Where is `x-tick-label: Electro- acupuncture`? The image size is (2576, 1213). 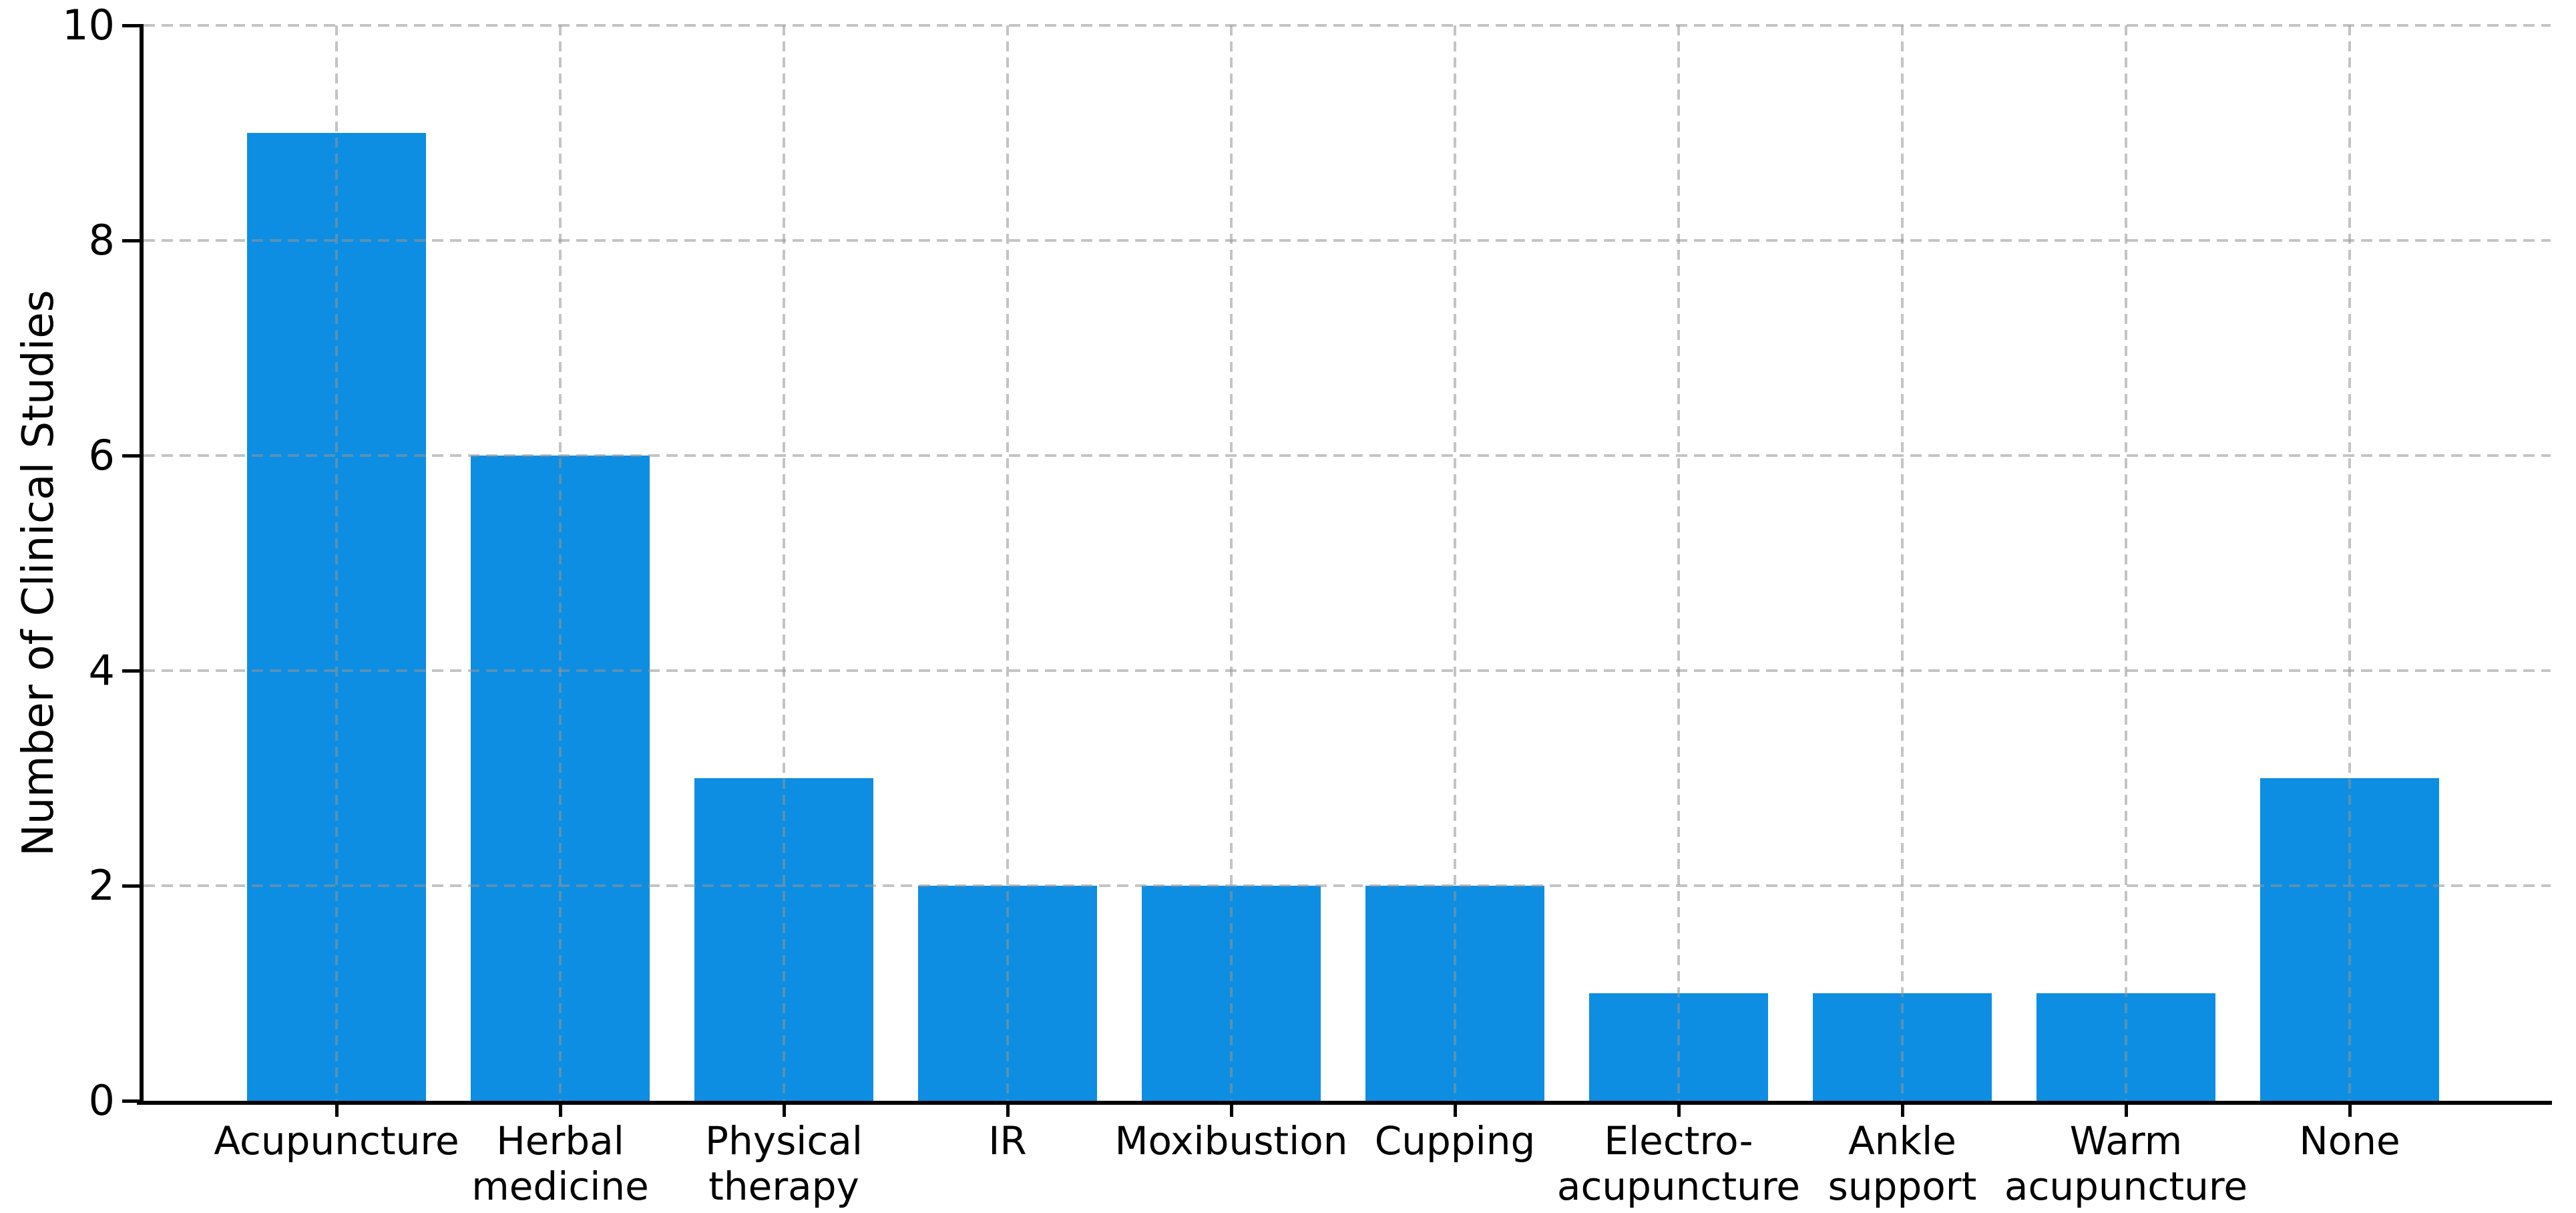 x-tick-label: Electro- acupuncture is located at coordinates (1678, 1163).